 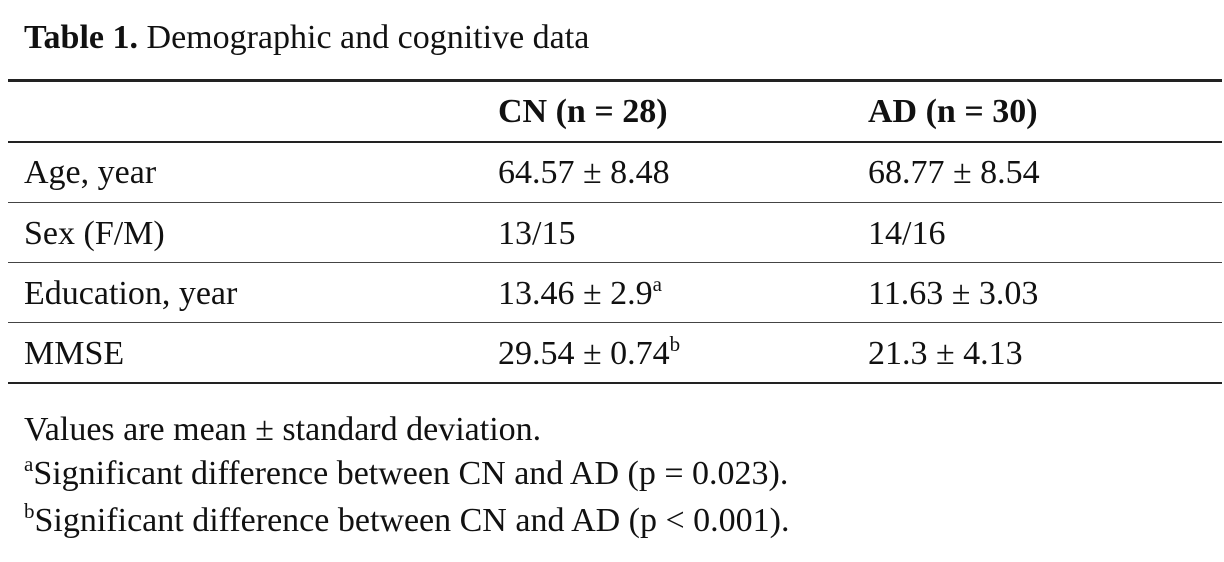 What do you see at coordinates (615, 383) in the screenshot?
I see `table-bottom-rule` at bounding box center [615, 383].